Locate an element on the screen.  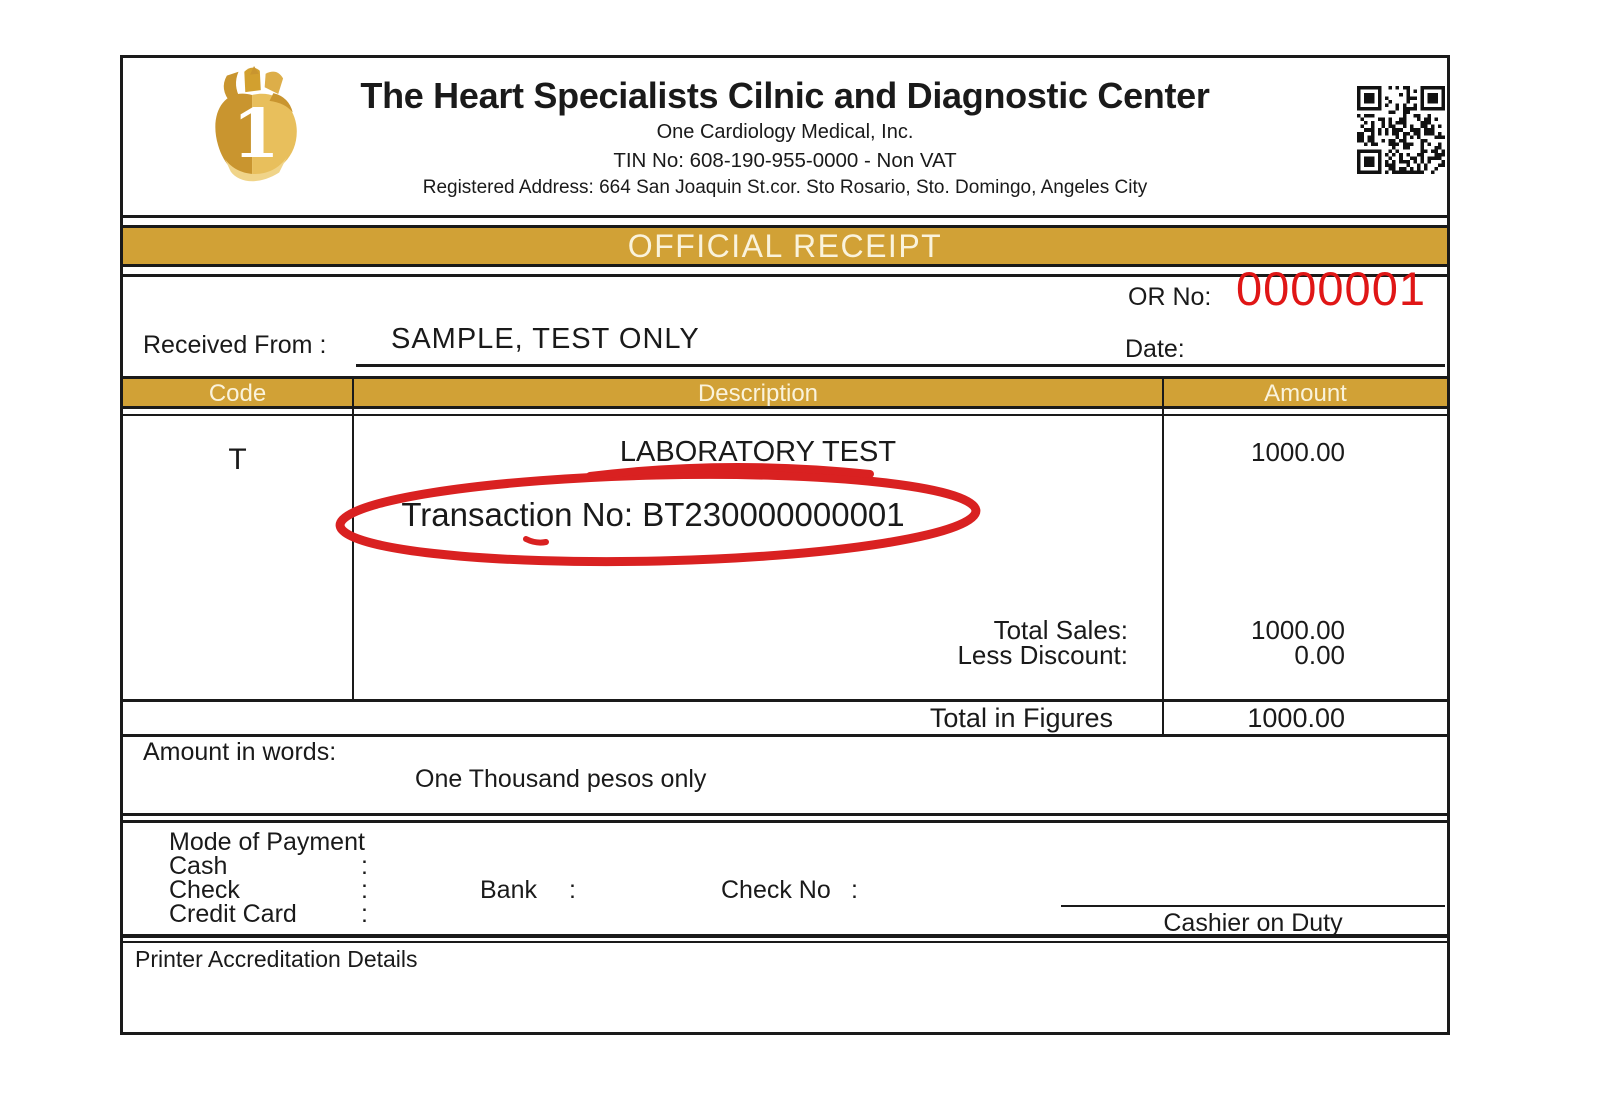
mode-of-payment-label: Mode of Payment is located at coordinates (267, 842).